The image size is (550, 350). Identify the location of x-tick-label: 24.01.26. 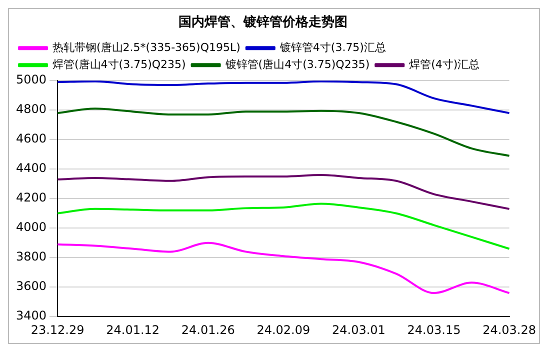
(208, 329).